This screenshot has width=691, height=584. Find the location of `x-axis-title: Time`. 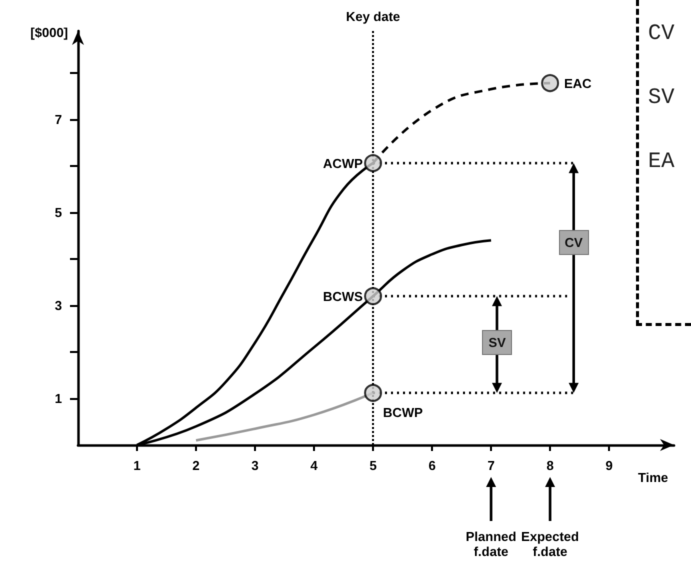

x-axis-title: Time is located at coordinates (653, 477).